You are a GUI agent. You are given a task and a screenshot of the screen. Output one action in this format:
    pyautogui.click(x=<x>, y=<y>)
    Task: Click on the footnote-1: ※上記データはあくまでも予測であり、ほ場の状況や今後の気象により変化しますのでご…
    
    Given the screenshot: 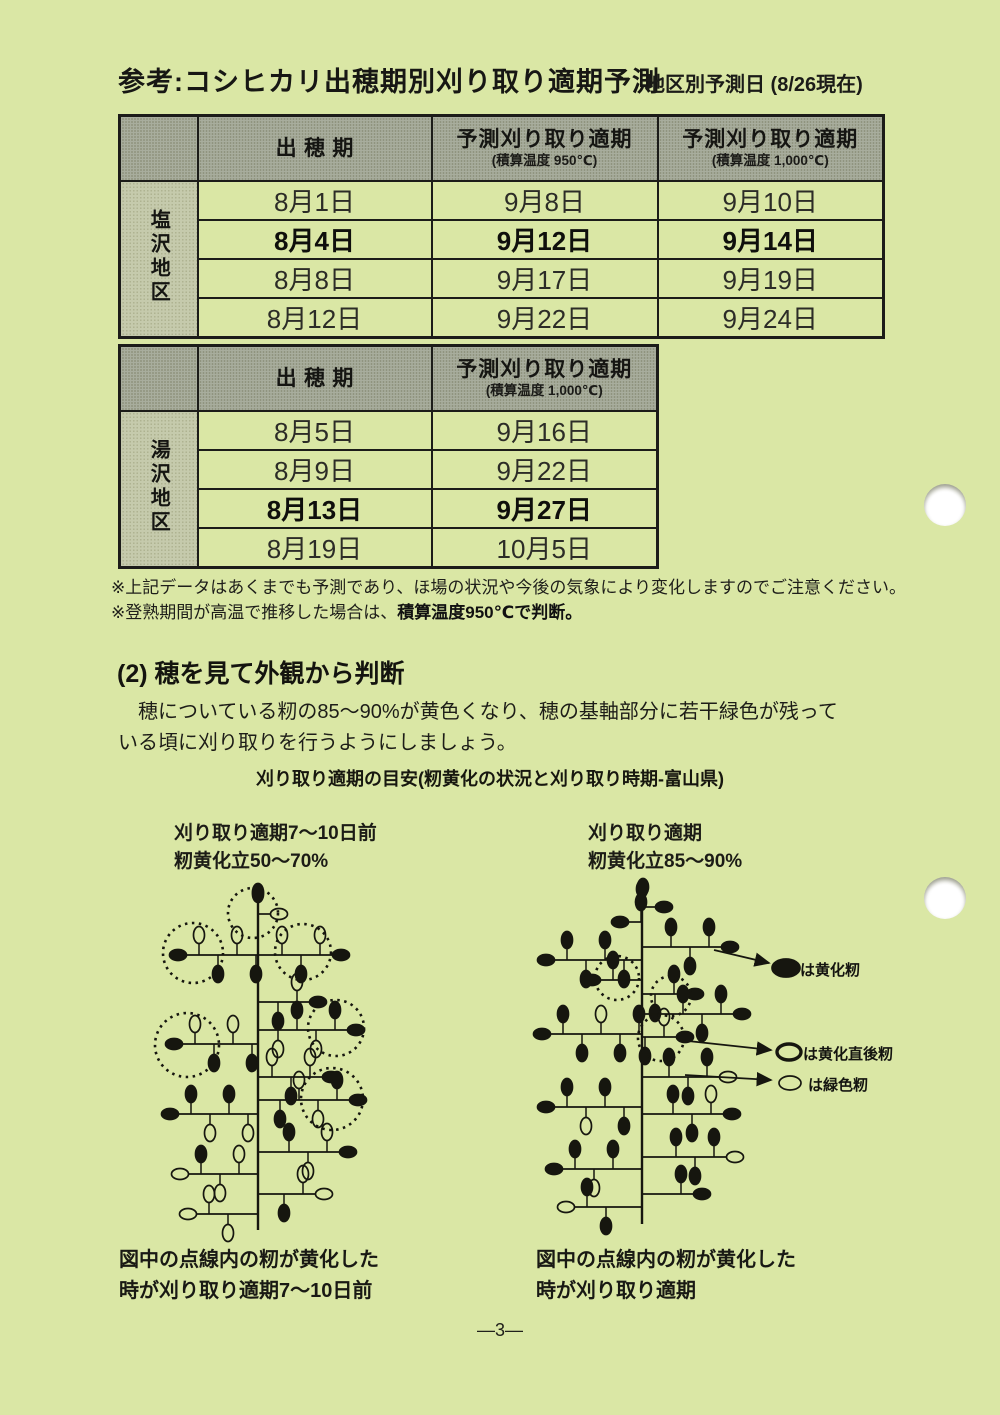 What is the action you would take?
    pyautogui.click(x=509, y=587)
    